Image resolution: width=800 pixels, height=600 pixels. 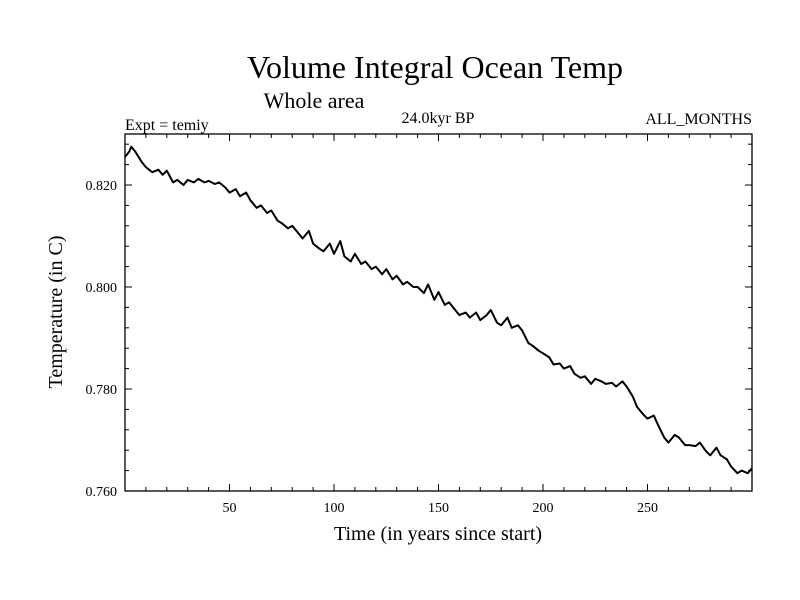 I want to click on experiment-label: Expt = temiy, so click(x=167, y=125).